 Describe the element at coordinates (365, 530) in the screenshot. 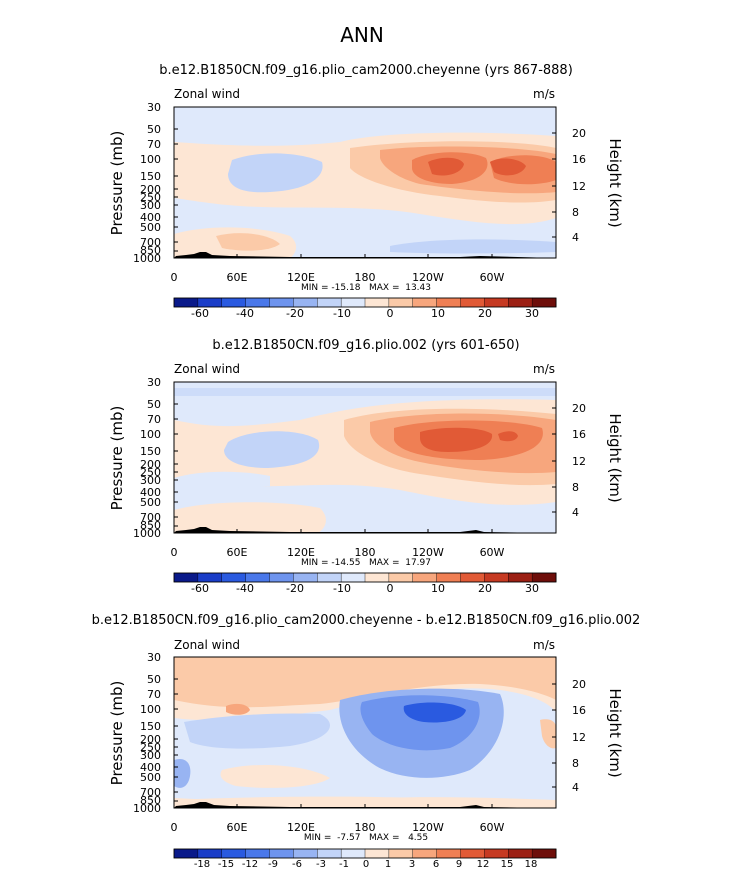

I see `topography` at that location.